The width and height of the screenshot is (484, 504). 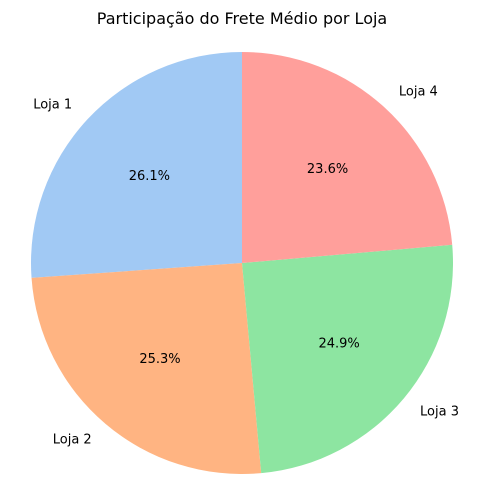 I want to click on category-label-loja-4: Loja 4, so click(x=418, y=91).